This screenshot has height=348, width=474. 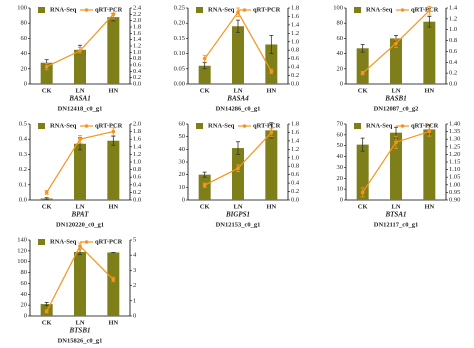 What do you see at coordinates (179, 38) in the screenshot?
I see `y-tick-label: 0.15` at bounding box center [179, 38].